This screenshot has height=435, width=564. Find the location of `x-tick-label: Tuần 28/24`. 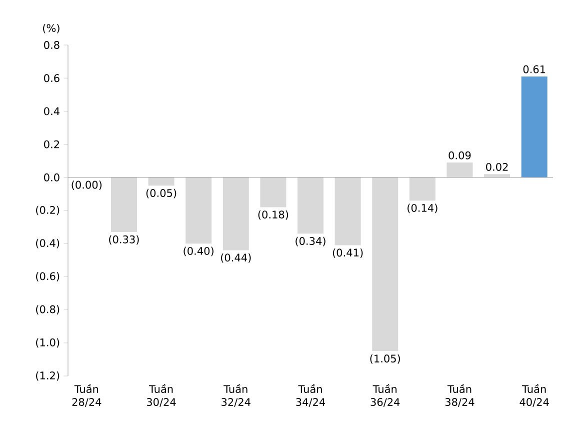

x-tick-label: Tuần 28/24 is located at coordinates (87, 395).